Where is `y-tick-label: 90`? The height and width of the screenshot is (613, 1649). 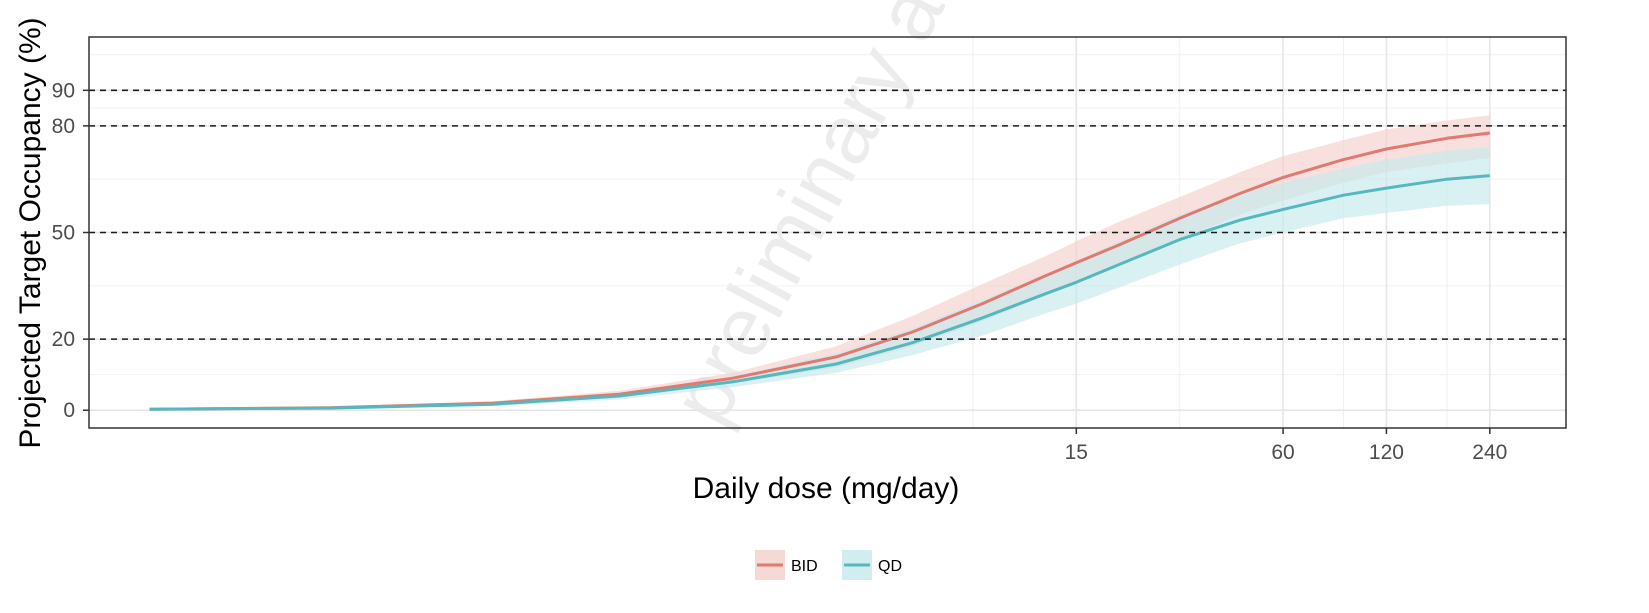 y-tick-label: 90 is located at coordinates (63, 90).